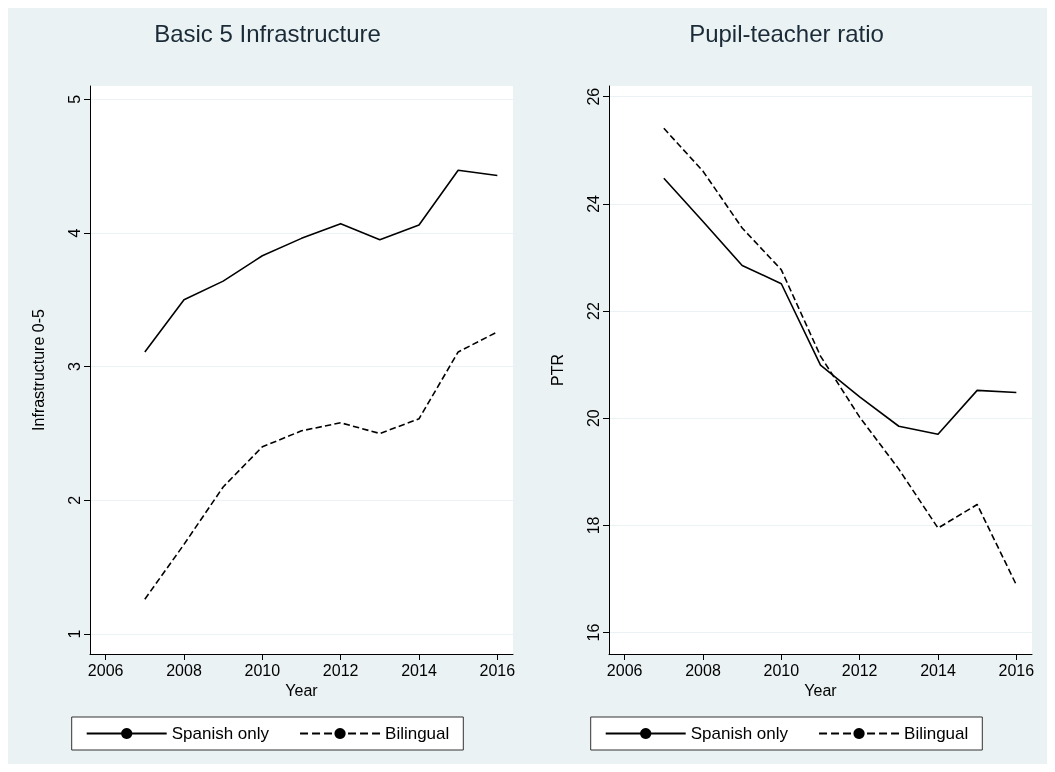 Image resolution: width=1055 pixels, height=772 pixels. I want to click on y-tick-label: 22, so click(593, 311).